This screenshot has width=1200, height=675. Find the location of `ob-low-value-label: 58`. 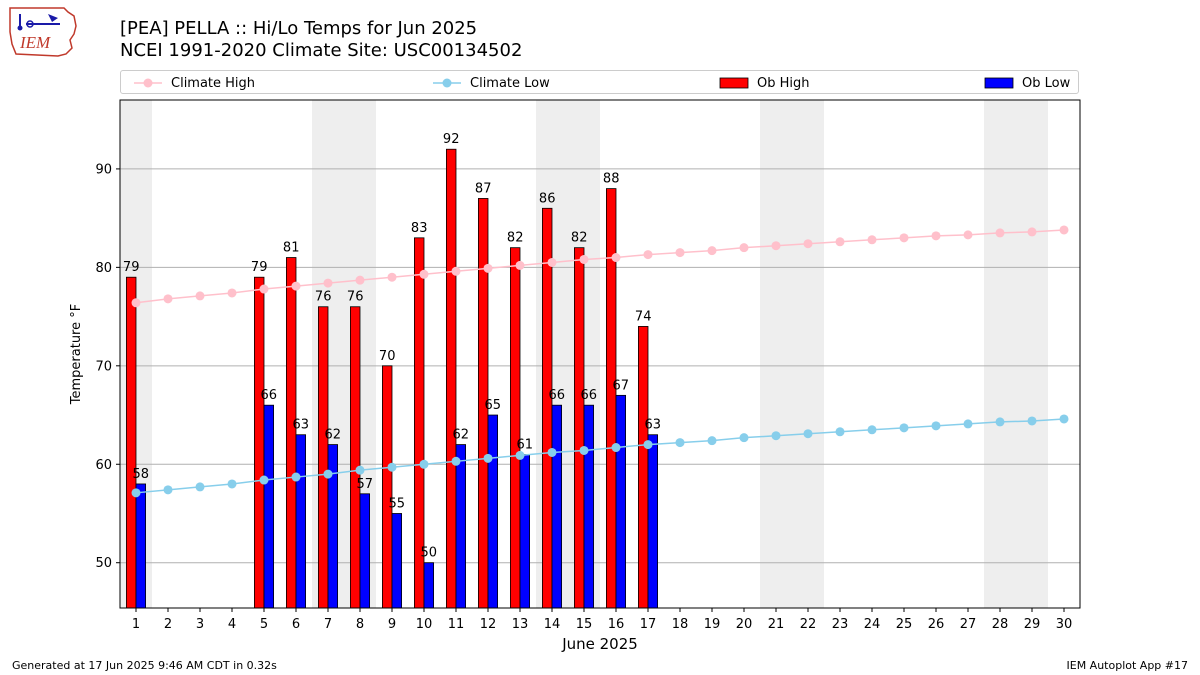

ob-low-value-label: 58 is located at coordinates (141, 474).